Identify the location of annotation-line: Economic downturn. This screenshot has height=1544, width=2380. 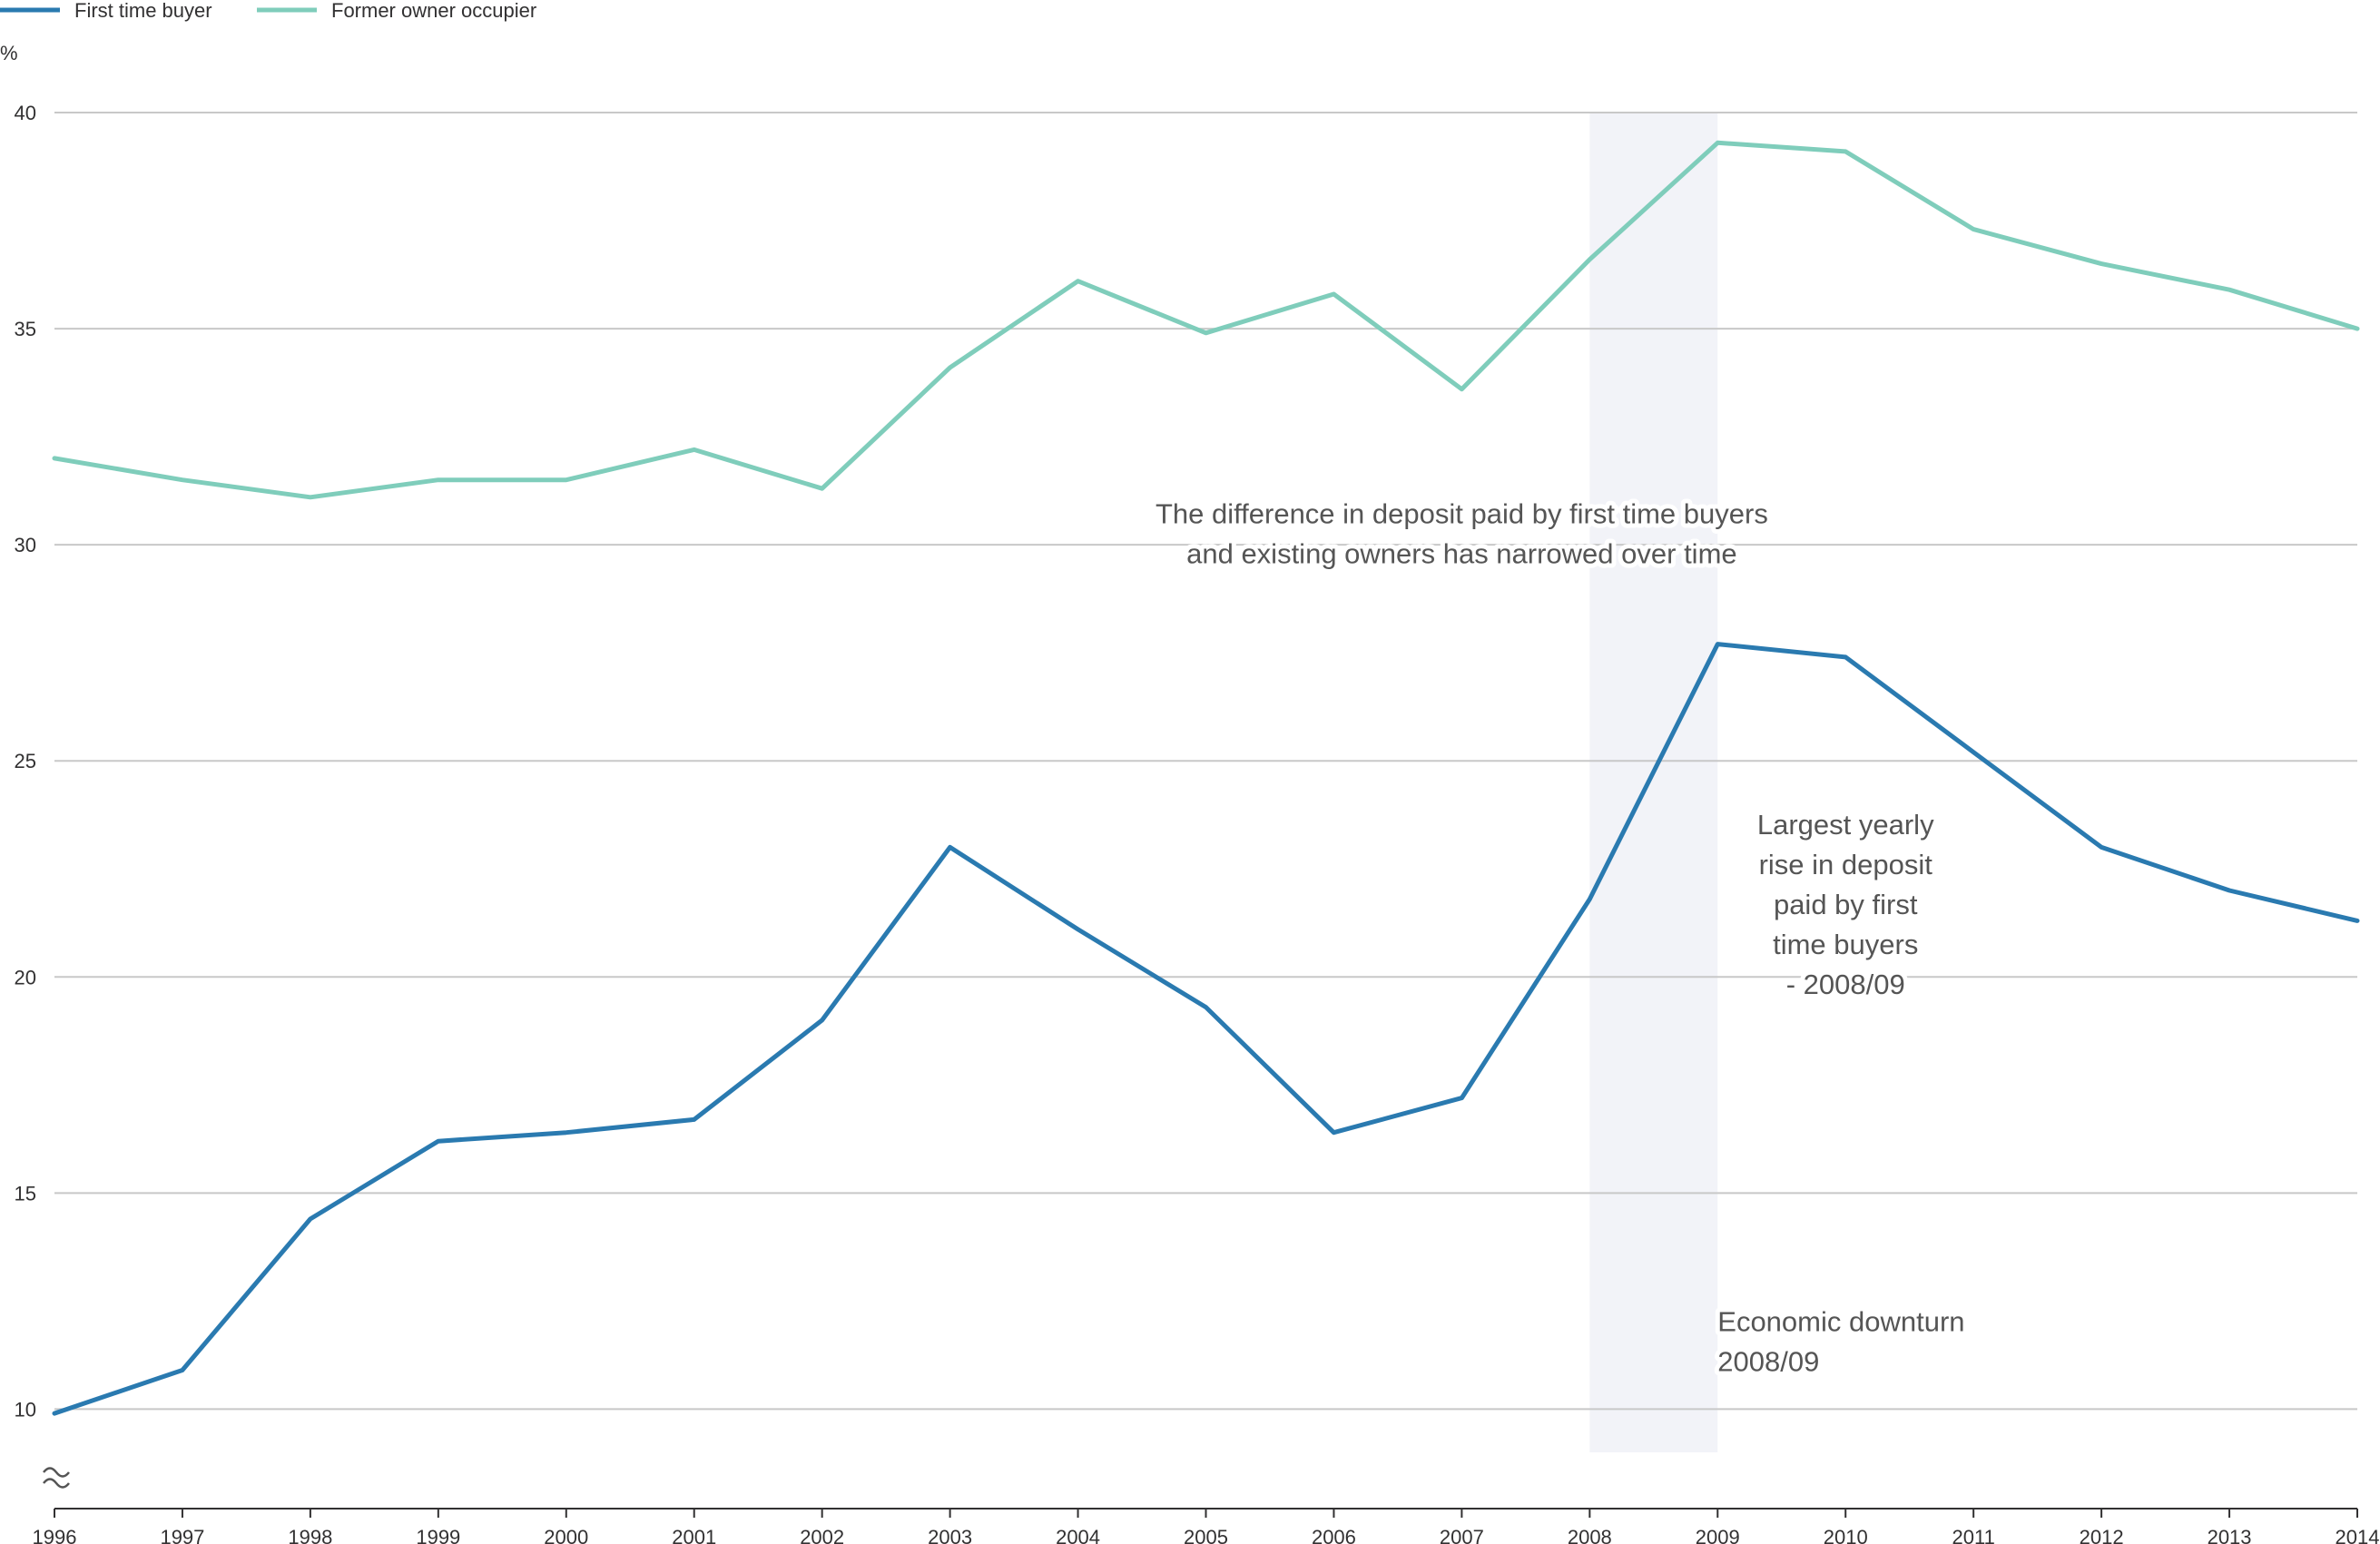
(1840, 1322).